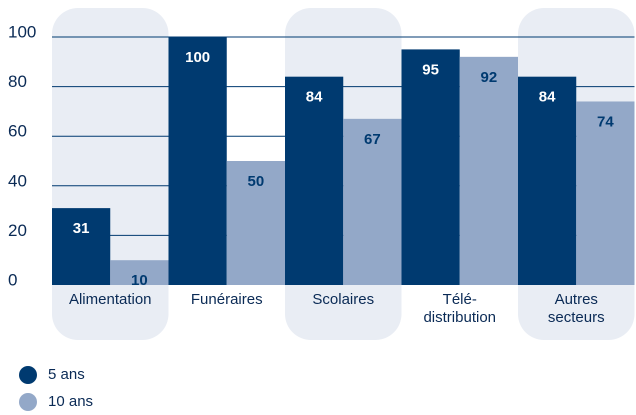  I want to click on y-tick-label: 0, so click(12, 279).